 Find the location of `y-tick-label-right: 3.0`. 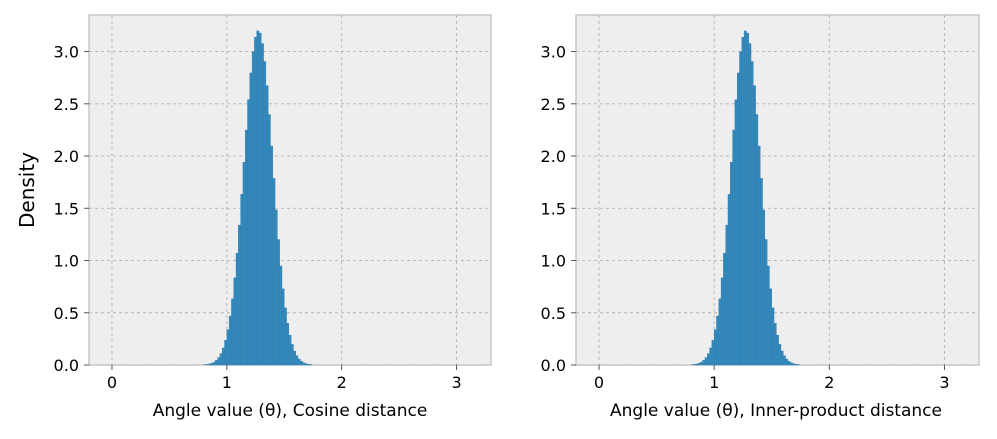

y-tick-label-right: 3.0 is located at coordinates (553, 52).